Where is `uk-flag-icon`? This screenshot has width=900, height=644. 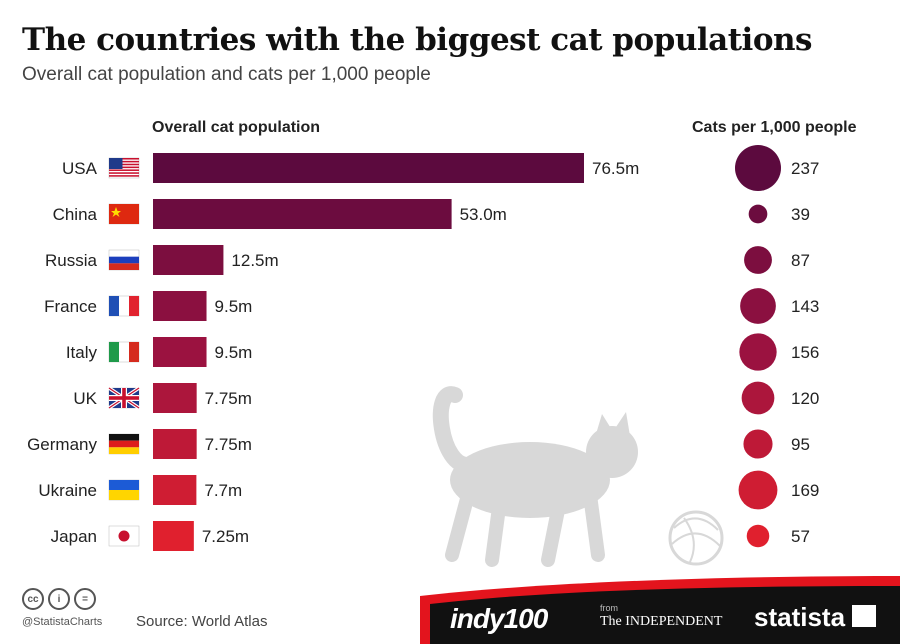 uk-flag-icon is located at coordinates (124, 398).